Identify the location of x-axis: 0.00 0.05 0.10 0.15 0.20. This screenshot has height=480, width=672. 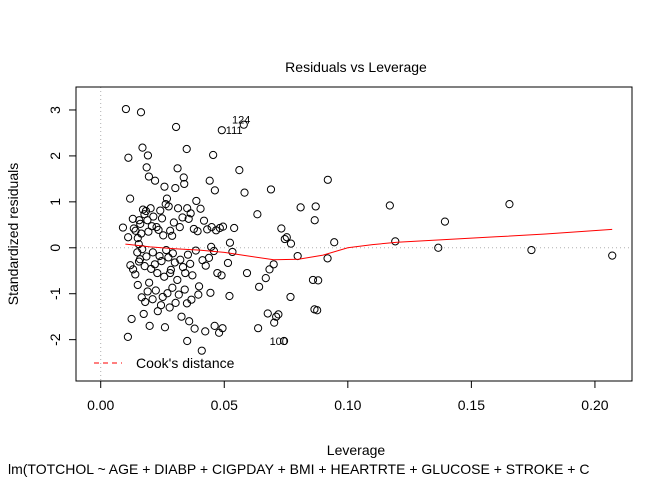
(348, 396).